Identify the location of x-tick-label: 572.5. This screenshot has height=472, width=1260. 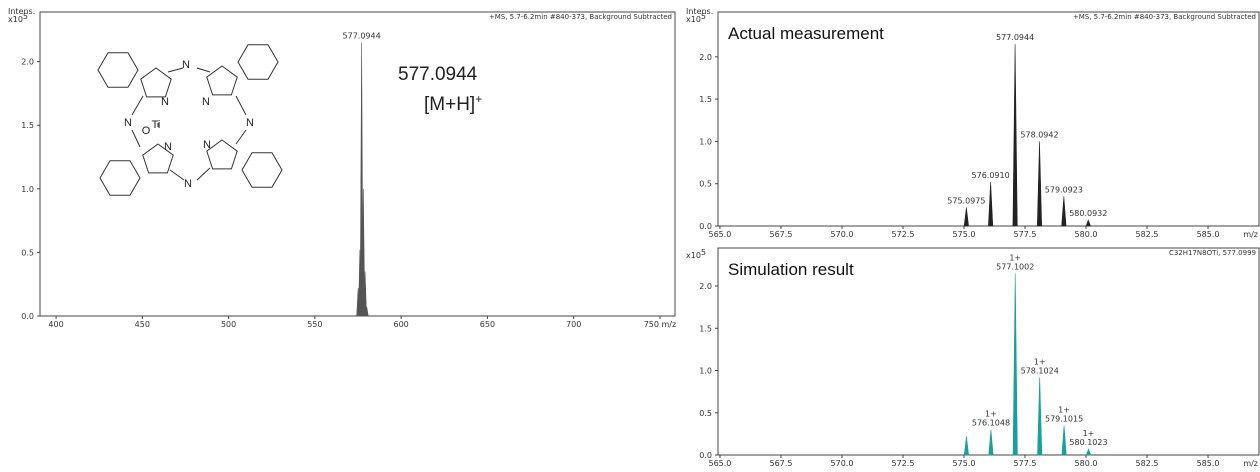
(903, 463).